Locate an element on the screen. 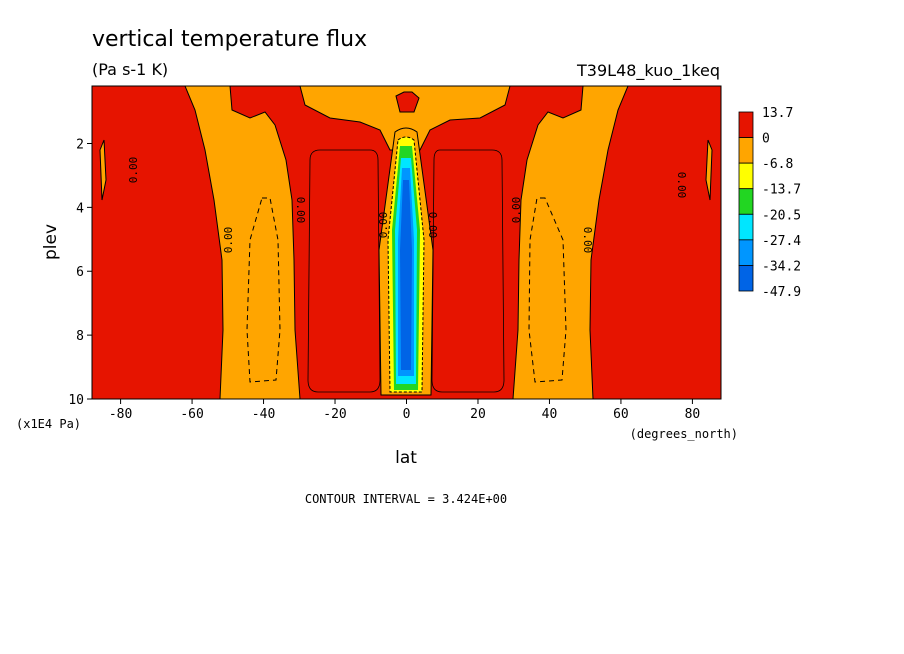 This screenshot has height=654, width=904. colorbar-label: 0 is located at coordinates (766, 139).